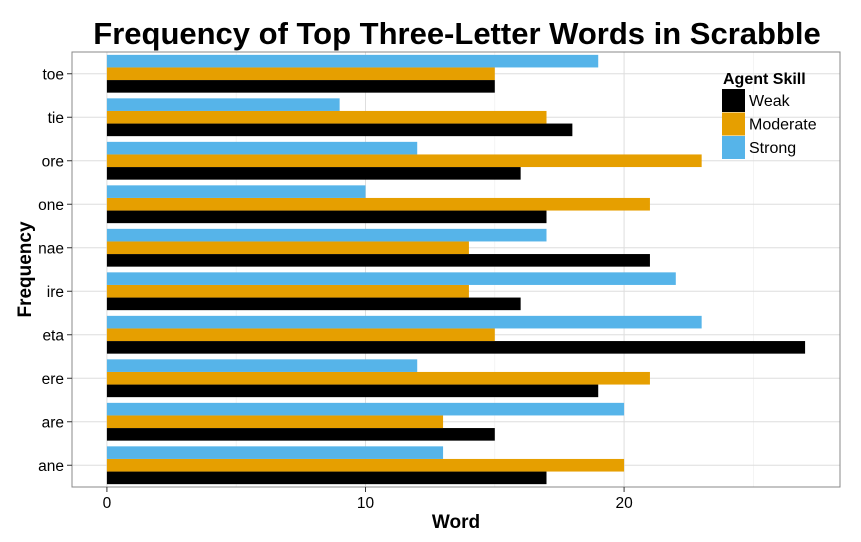  Describe the element at coordinates (300, 86) in the screenshot. I see `bar-weak-toe` at that location.